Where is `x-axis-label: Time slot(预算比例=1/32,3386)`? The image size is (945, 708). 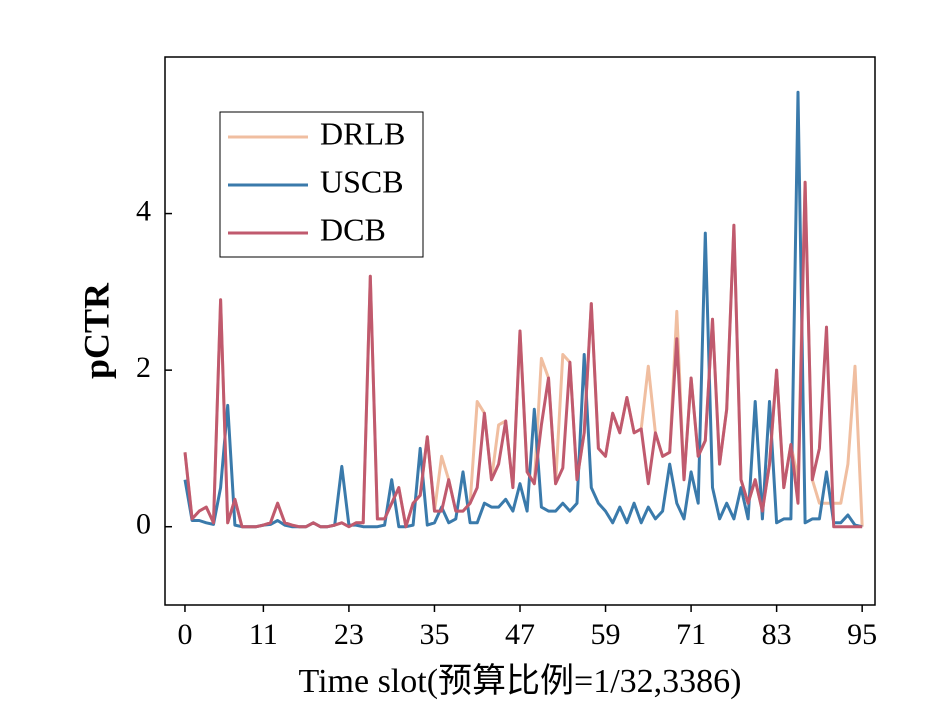 x-axis-label: Time slot(预算比例=1/32,3386) is located at coordinates (520, 681).